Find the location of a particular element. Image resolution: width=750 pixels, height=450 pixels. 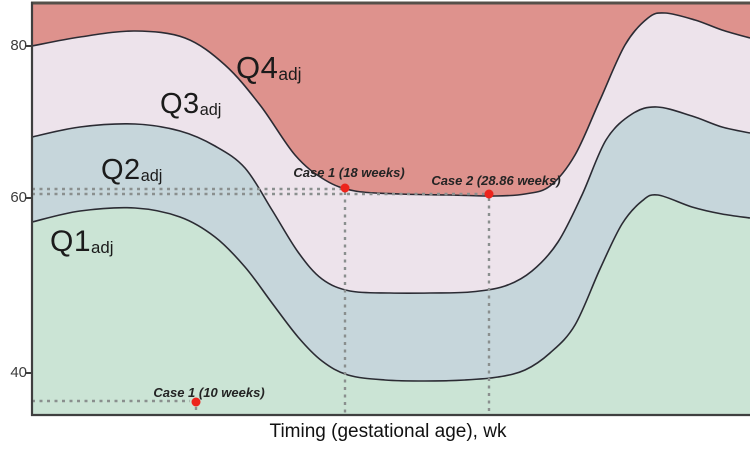

y-tick-label-80: 80 is located at coordinates (18, 45).